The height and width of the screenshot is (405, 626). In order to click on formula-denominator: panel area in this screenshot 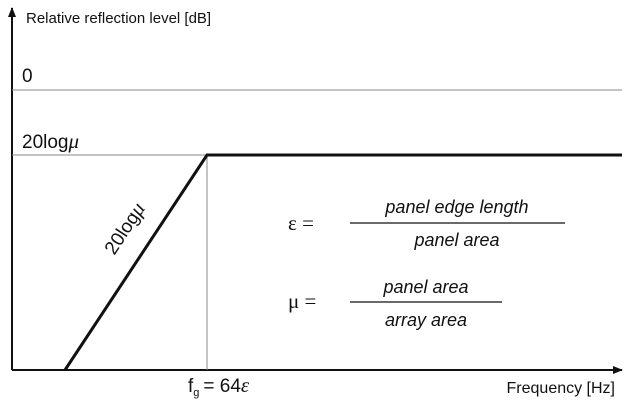, I will do `click(456, 240)`.